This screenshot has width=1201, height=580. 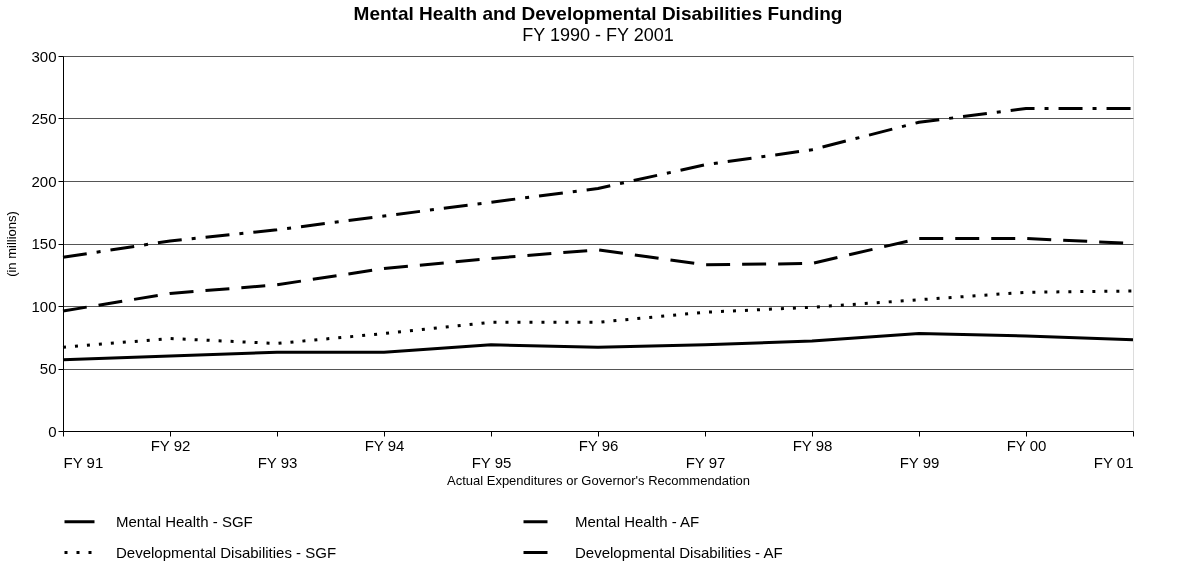 What do you see at coordinates (1113, 462) in the screenshot?
I see `x-tick-label: FY 01` at bounding box center [1113, 462].